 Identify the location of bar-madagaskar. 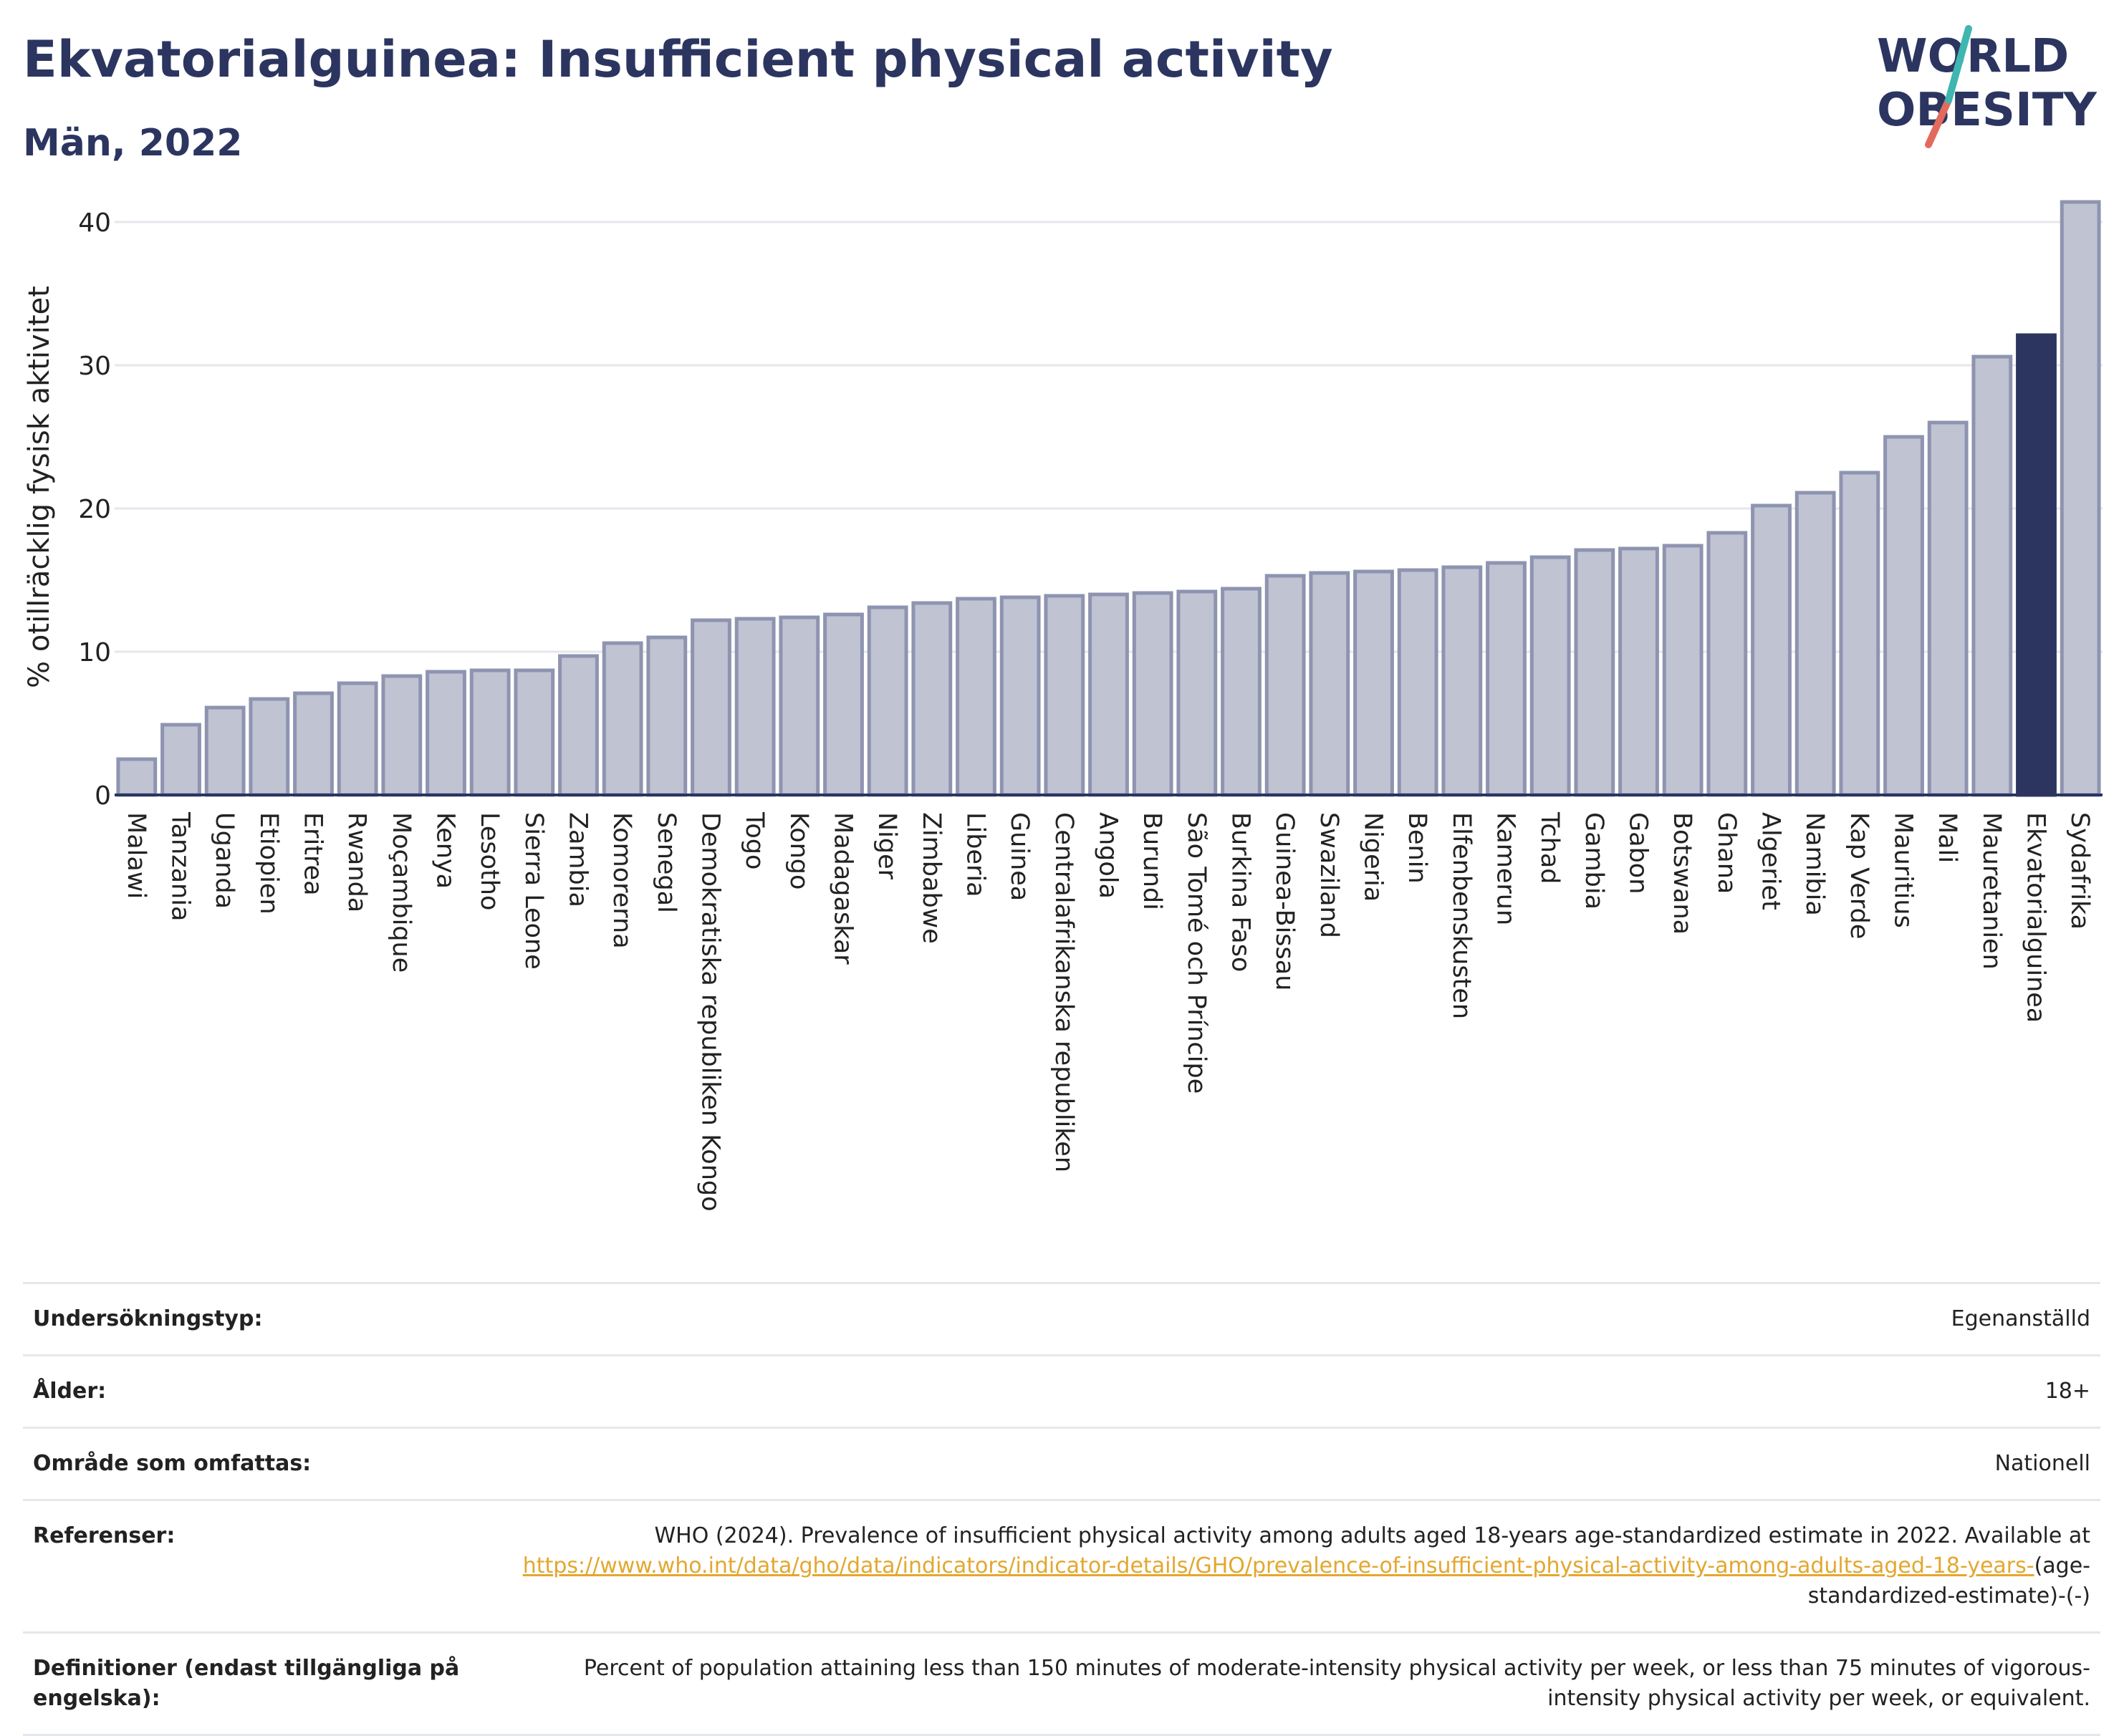
(843, 704).